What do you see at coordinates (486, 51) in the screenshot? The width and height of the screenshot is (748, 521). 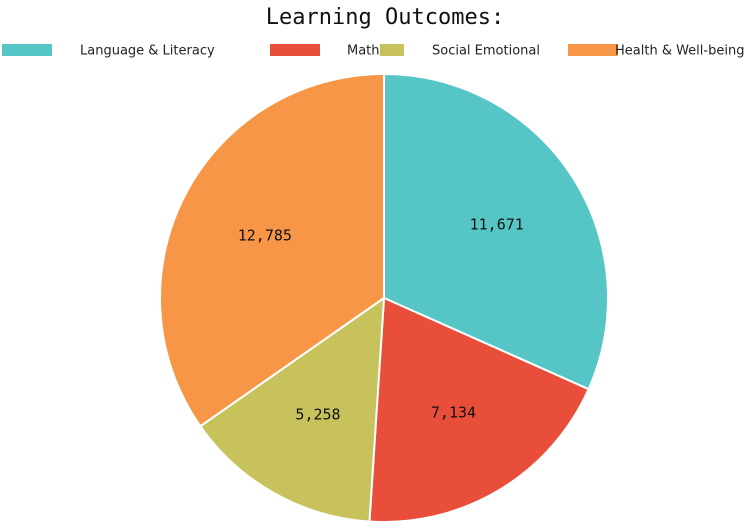 I see `legend-label: Social Emotional` at bounding box center [486, 51].